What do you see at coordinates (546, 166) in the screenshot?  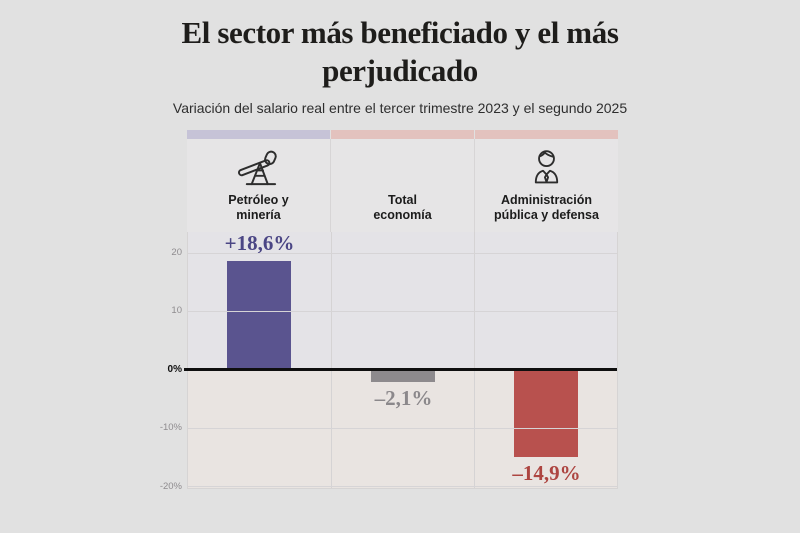 I see `person-icon` at bounding box center [546, 166].